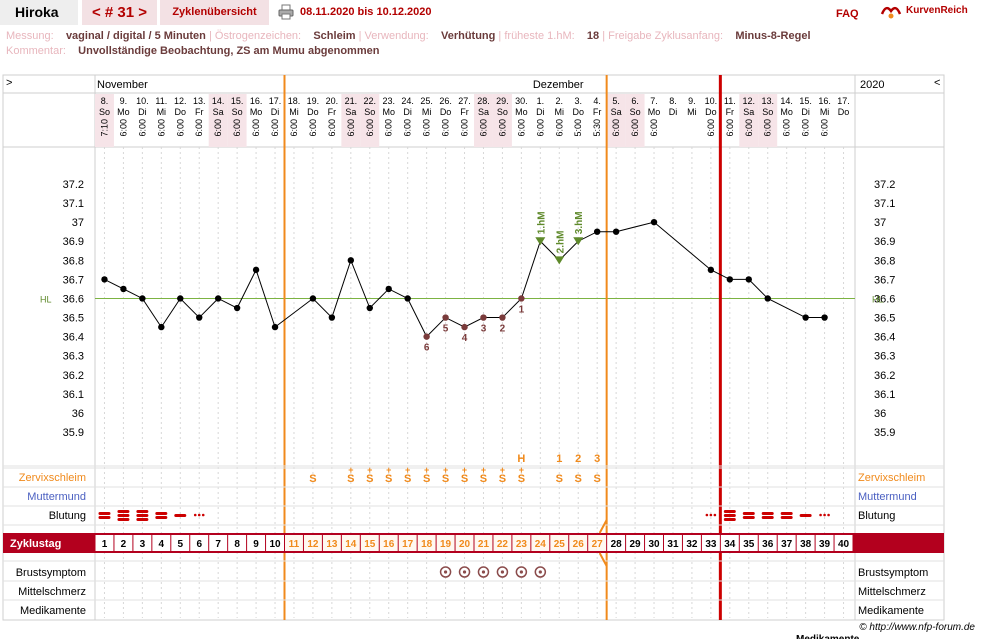  What do you see at coordinates (142, 101) in the screenshot?
I see `date-label: 10.` at bounding box center [142, 101].